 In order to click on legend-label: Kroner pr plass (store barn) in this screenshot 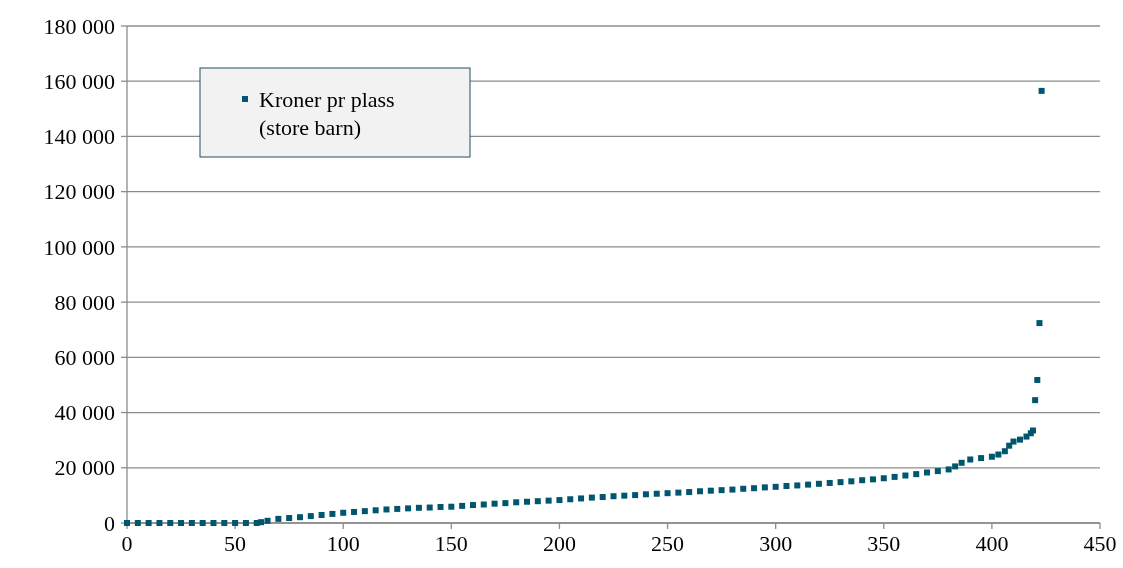, I will do `click(327, 113)`.